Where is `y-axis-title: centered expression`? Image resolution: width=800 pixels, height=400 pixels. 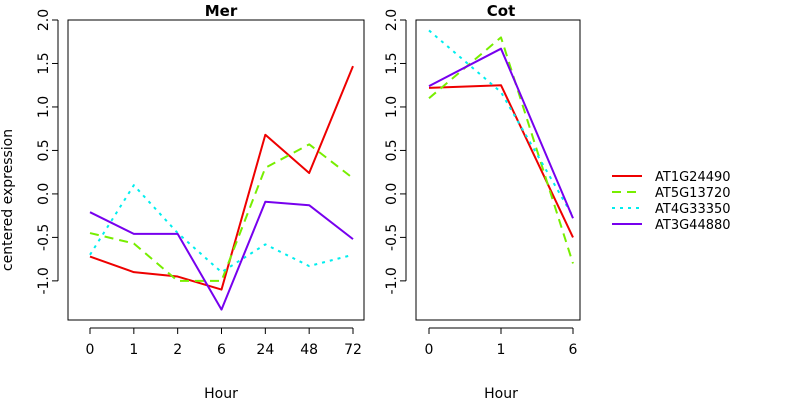 y-axis-title: centered expression is located at coordinates (8, 200).